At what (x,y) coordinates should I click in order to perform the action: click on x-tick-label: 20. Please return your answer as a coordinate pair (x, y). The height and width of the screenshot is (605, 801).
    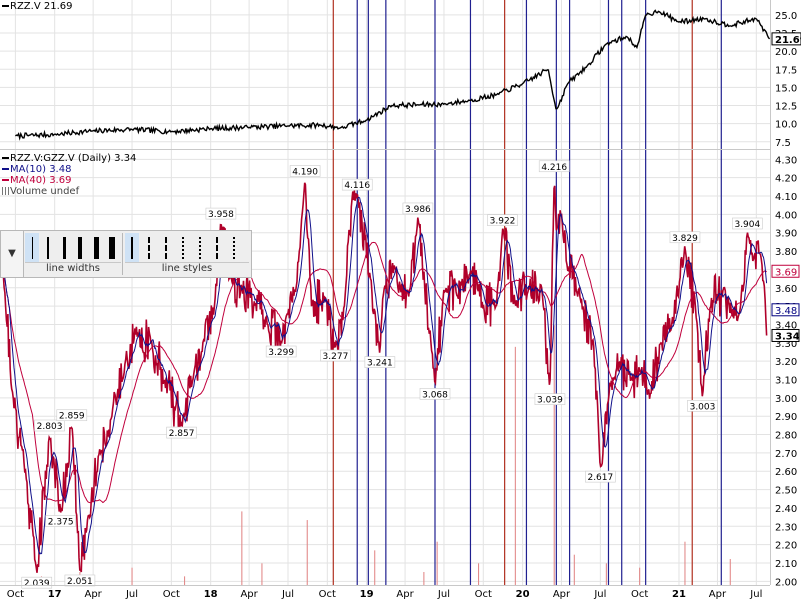
    Looking at the image, I should click on (523, 594).